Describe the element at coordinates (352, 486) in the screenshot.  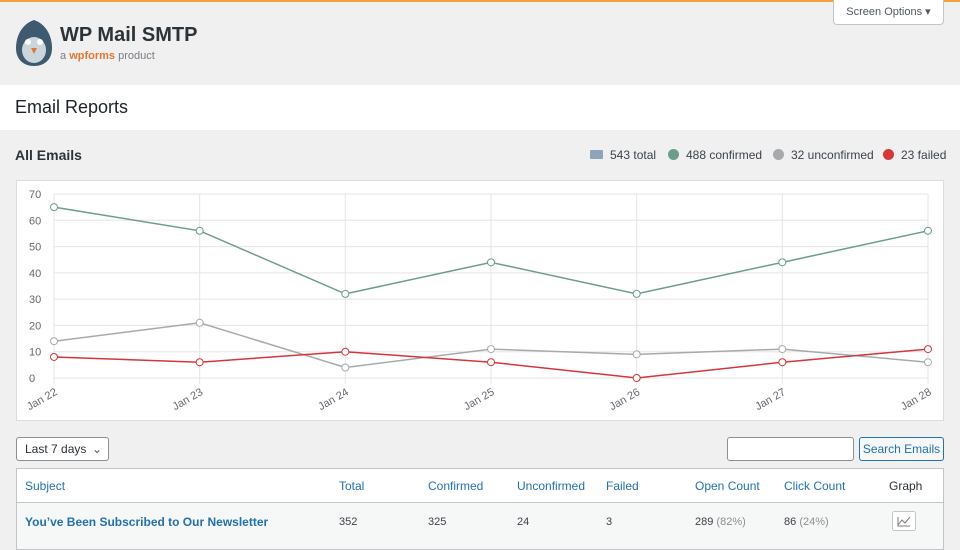
I see `column-header: Total` at that location.